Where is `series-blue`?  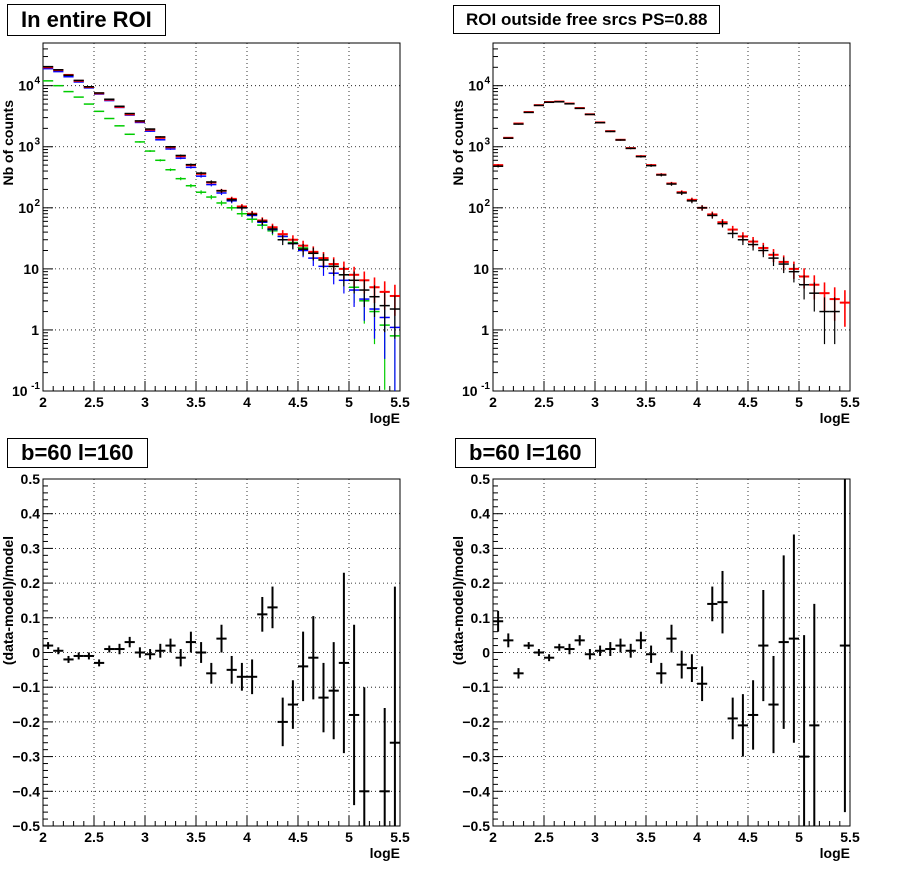
series-blue is located at coordinates (221, 229).